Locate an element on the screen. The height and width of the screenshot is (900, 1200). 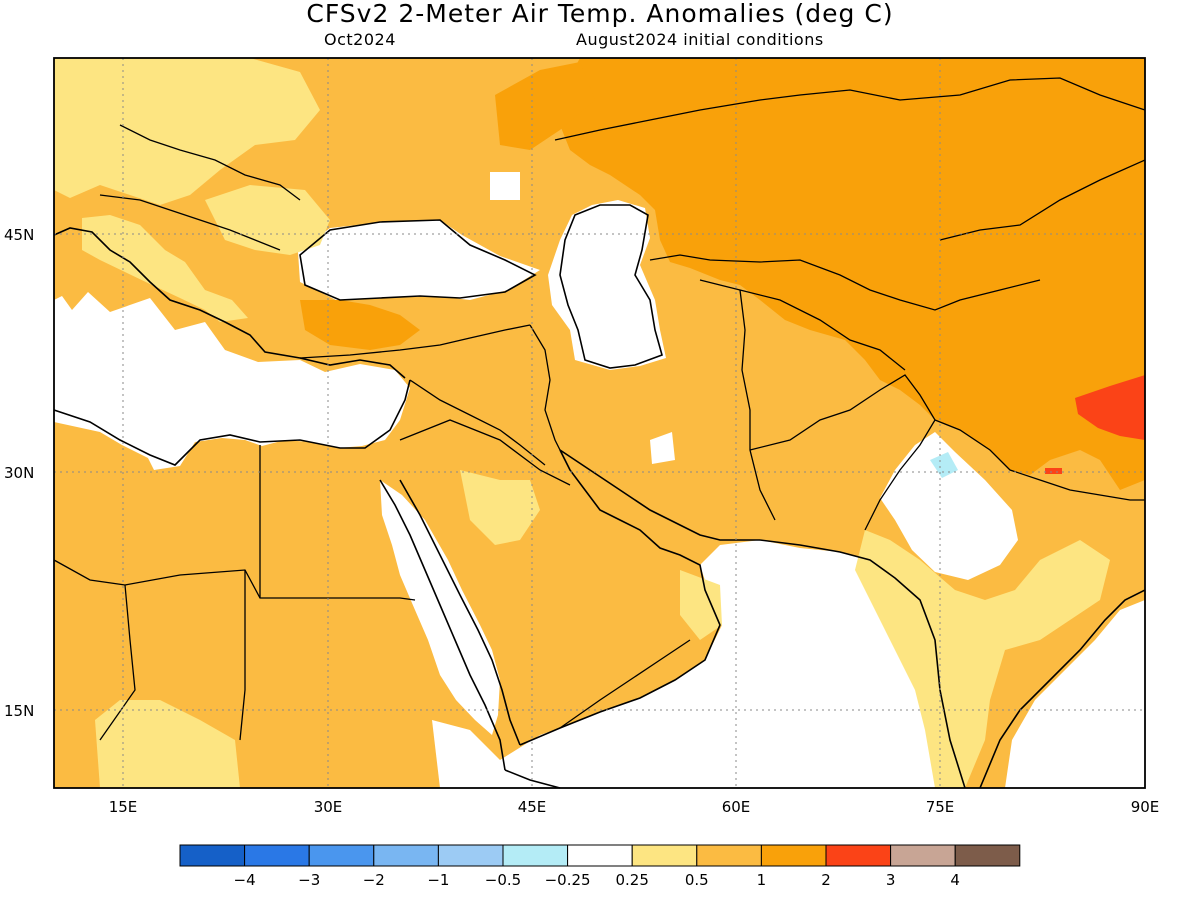
latitude-labels: 45N 30N 15N is located at coordinates (19, 473).